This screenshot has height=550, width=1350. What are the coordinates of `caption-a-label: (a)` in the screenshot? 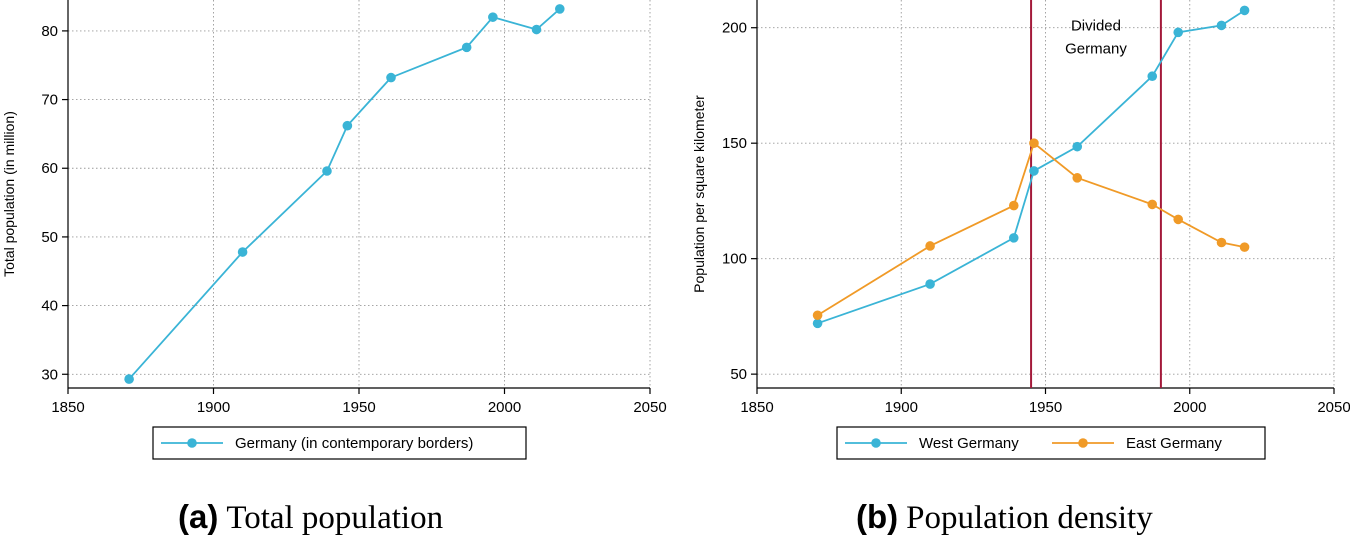 It's located at (198, 516).